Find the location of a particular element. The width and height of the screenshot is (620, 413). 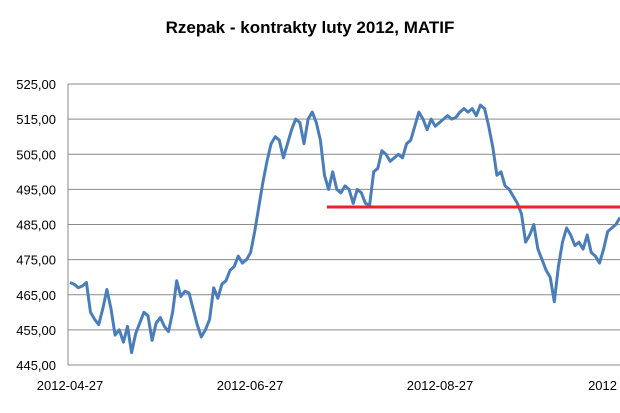

y-tick-label: 465,00 is located at coordinates (36, 295).